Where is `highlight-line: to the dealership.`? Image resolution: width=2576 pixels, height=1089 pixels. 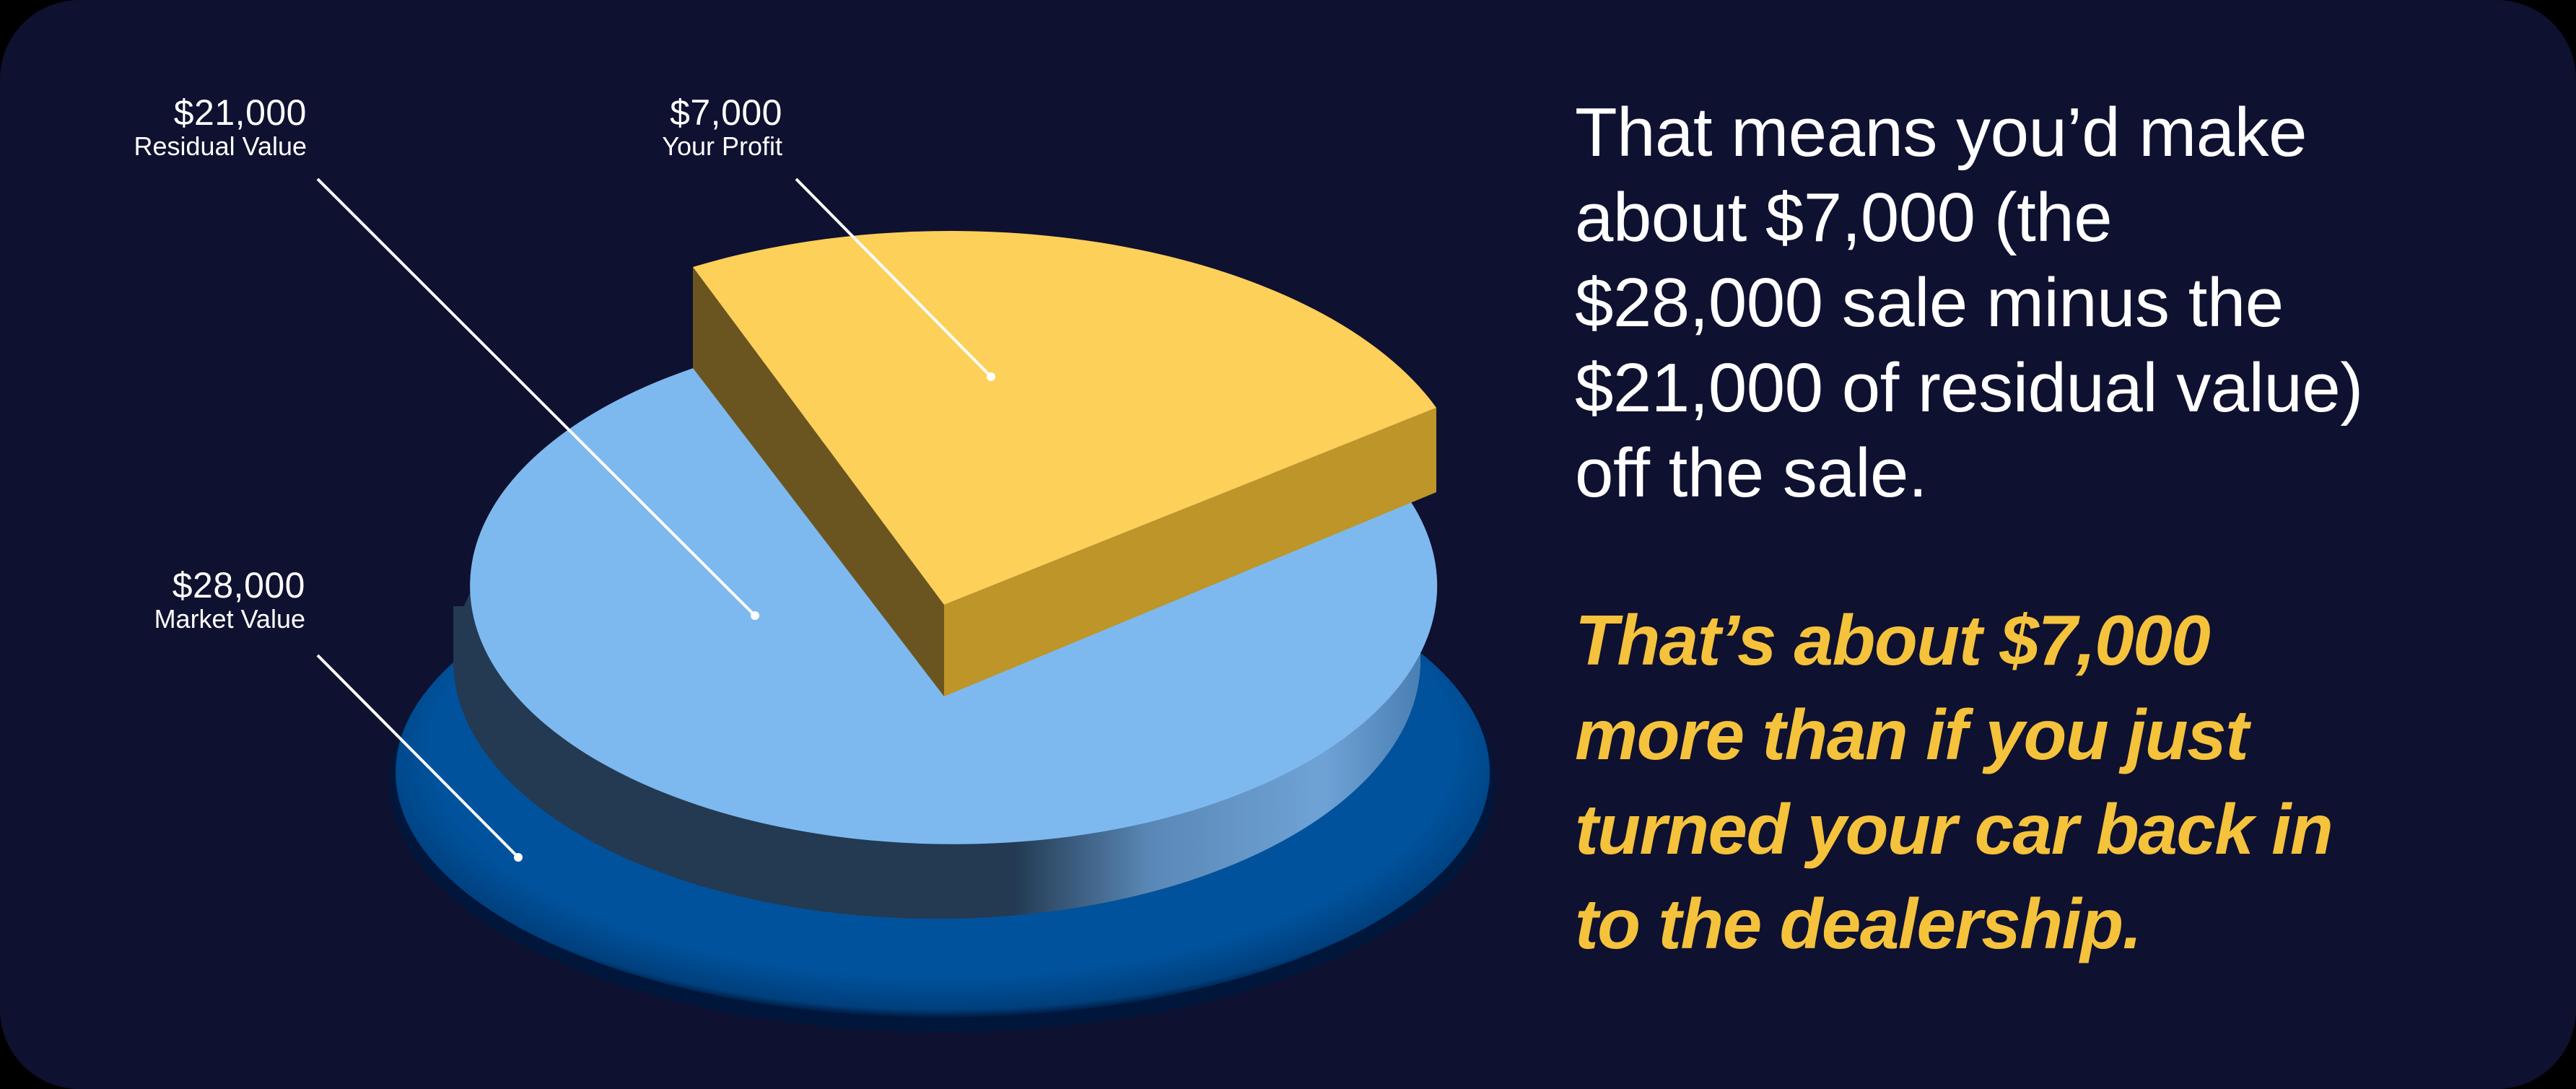 highlight-line: to the dealership. is located at coordinates (1858, 923).